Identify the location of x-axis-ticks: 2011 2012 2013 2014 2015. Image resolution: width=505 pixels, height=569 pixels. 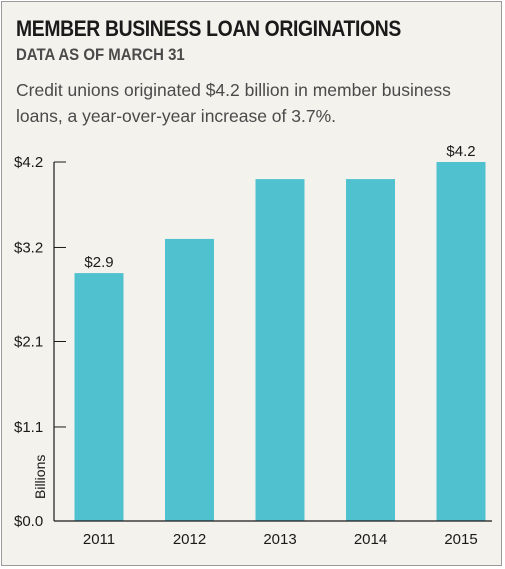
(280, 539).